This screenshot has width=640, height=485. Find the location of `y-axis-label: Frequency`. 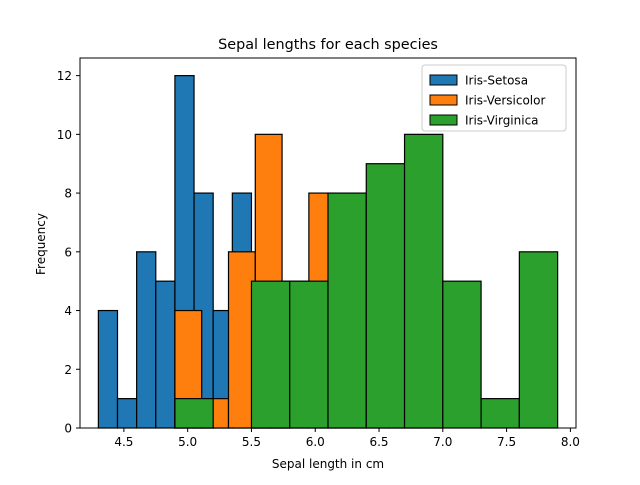

y-axis-label: Frequency is located at coordinates (41, 244).